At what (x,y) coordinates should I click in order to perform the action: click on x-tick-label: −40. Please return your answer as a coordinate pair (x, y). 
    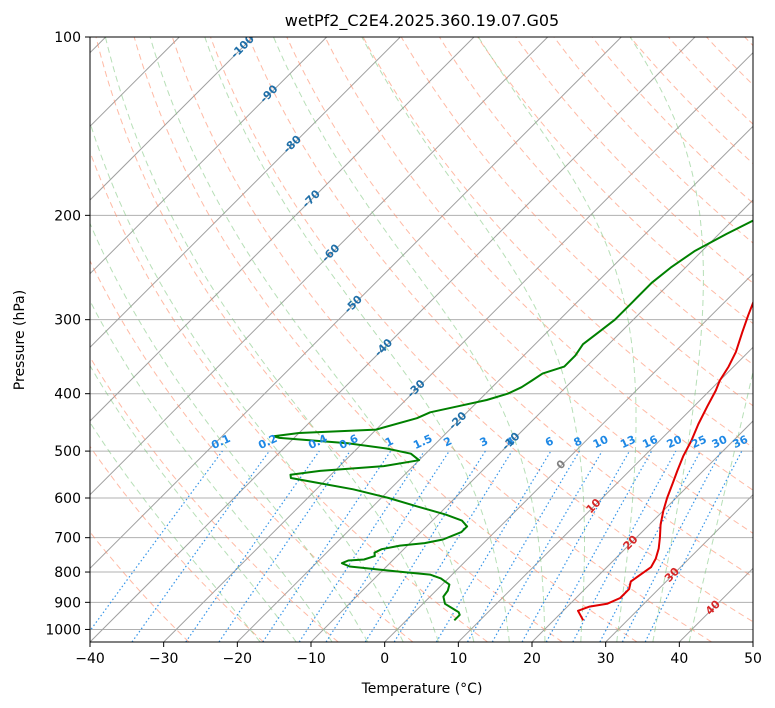
    Looking at the image, I should click on (90, 659).